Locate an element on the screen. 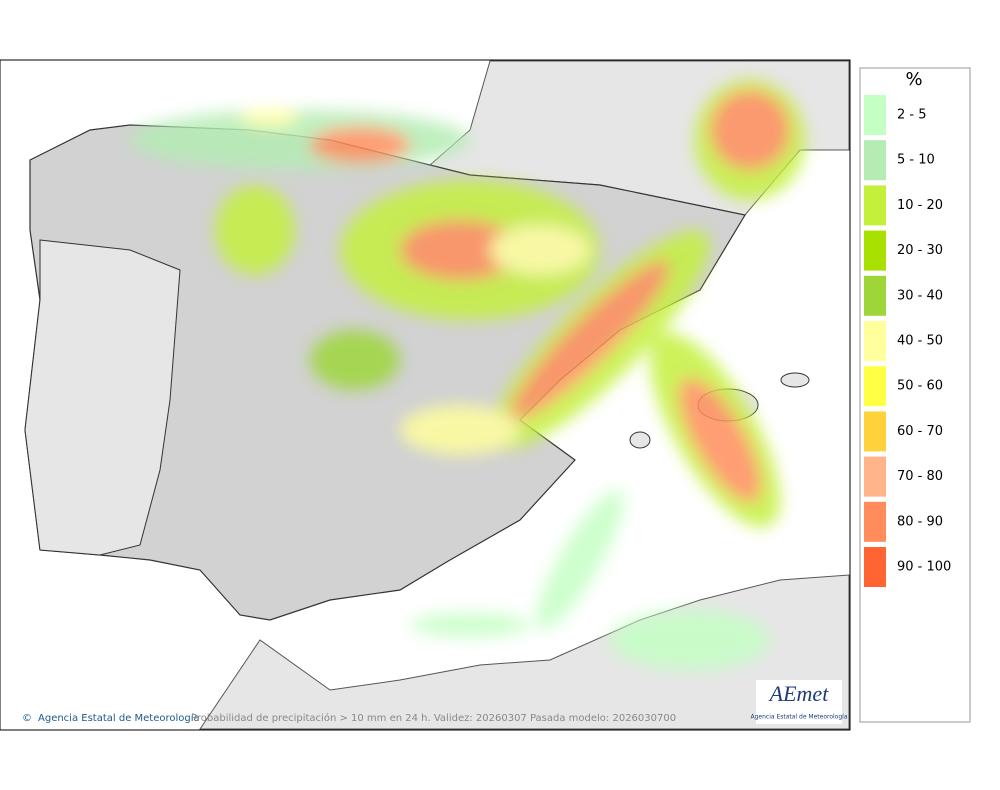 The height and width of the screenshot is (790, 1000). legend-label: 5 - 10 is located at coordinates (916, 160).